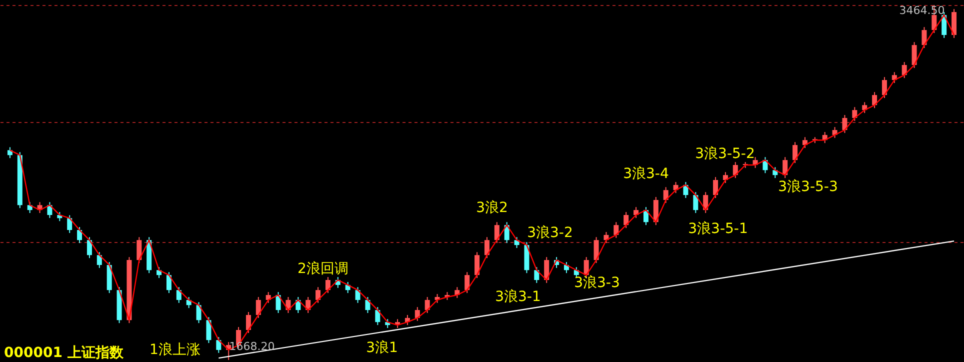 This screenshot has width=964, height=362. Describe the element at coordinates (64, 353) in the screenshot. I see `text: 000001 上证指数` at that location.